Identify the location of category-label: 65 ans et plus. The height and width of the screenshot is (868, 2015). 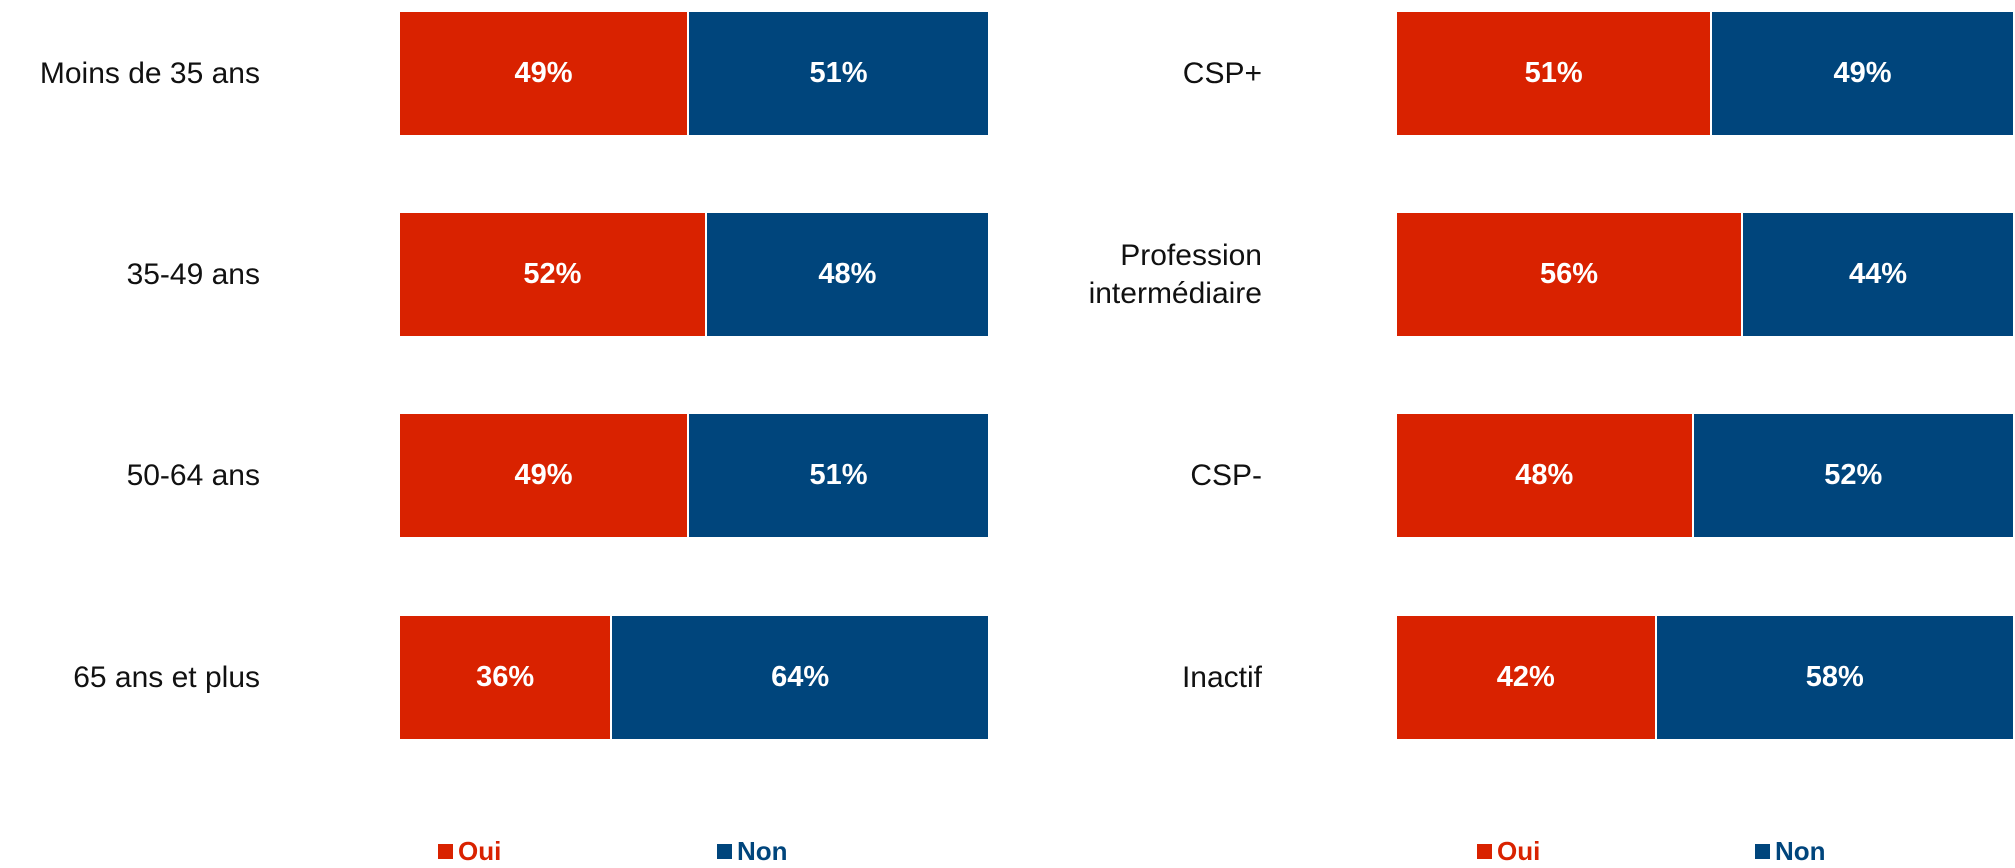
(166, 677).